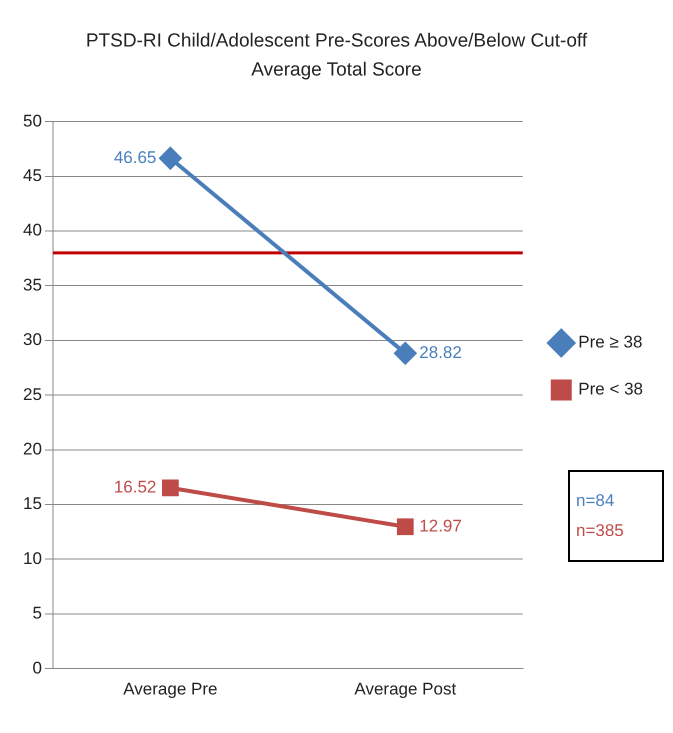  What do you see at coordinates (336, 69) in the screenshot?
I see `chart-subtitle: Average Total Score` at bounding box center [336, 69].